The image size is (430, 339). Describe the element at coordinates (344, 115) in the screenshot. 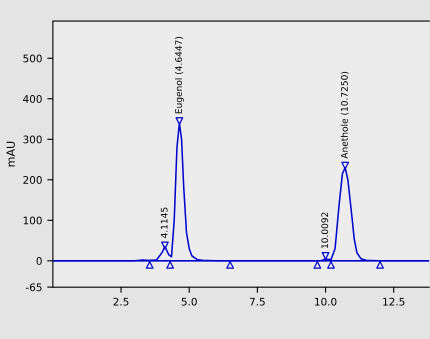

I see `annotation: Anethole (10.7250)` at that location.